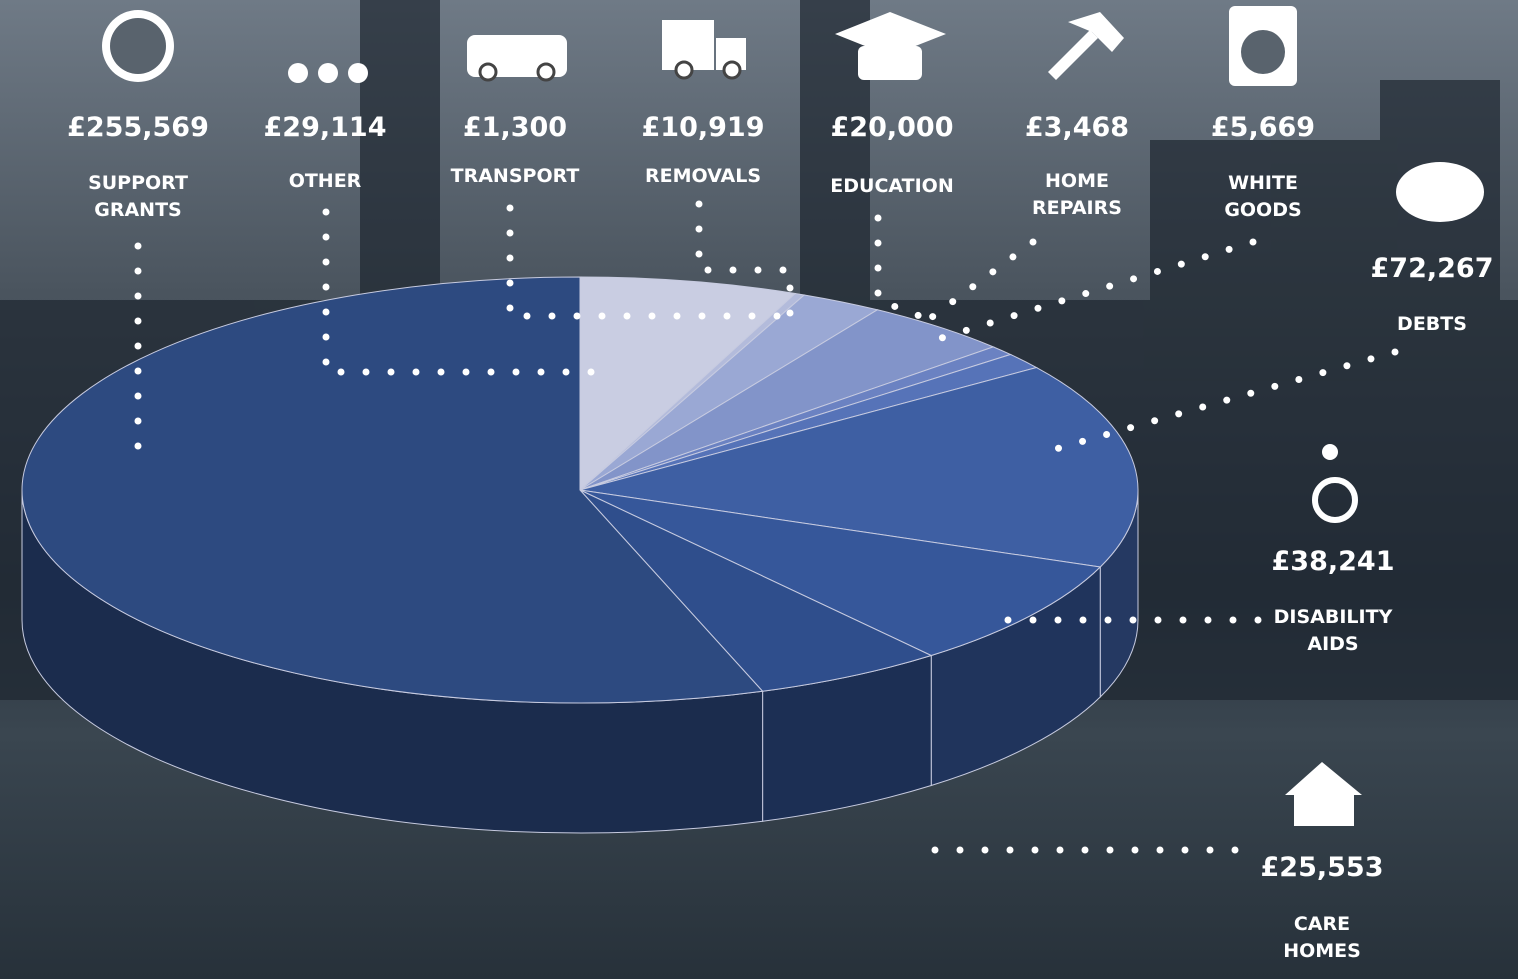  Describe the element at coordinates (138, 127) in the screenshot. I see `value-label: £255,569` at that location.